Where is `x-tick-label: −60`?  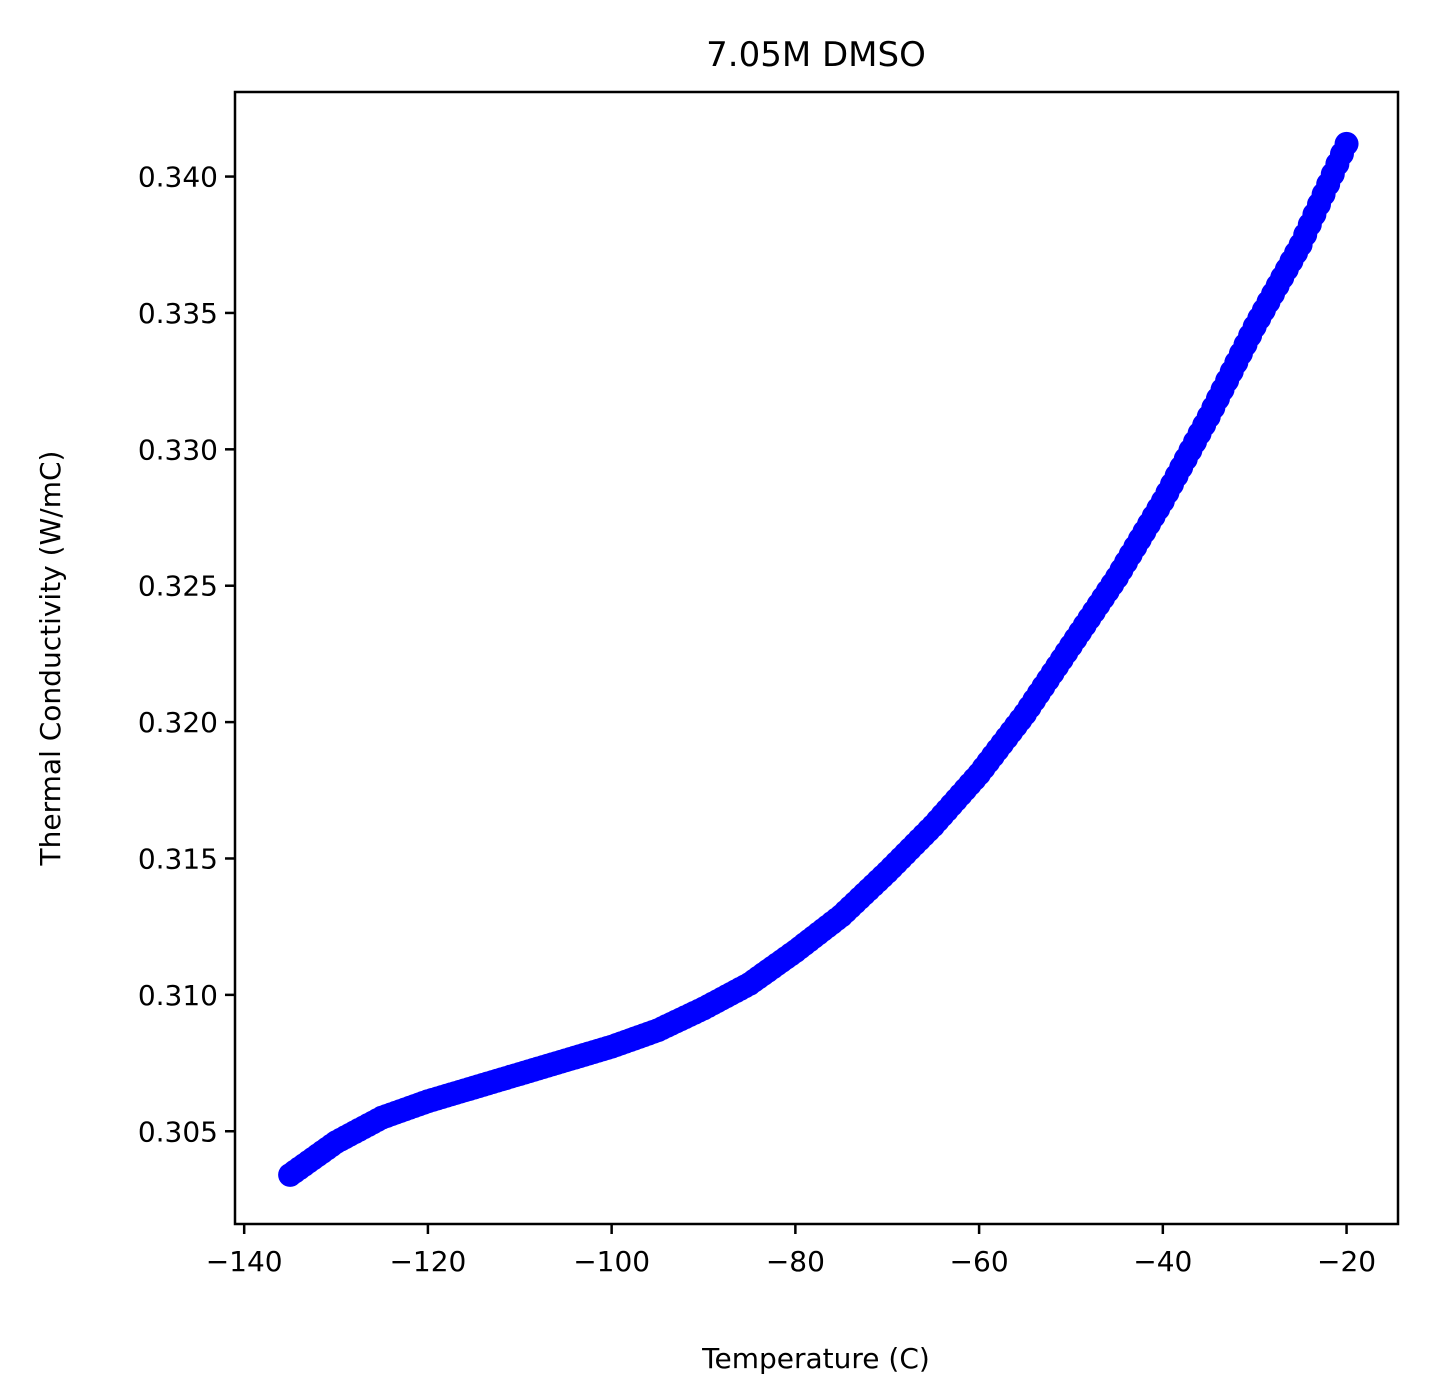 x-tick-label: −60 is located at coordinates (979, 1261).